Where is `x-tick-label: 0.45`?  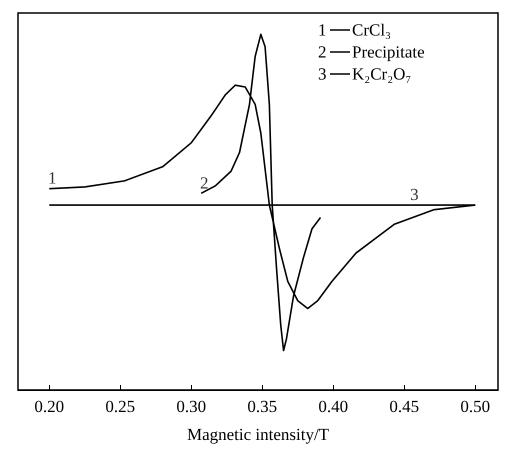
x-tick-label: 0.45 is located at coordinates (404, 406).